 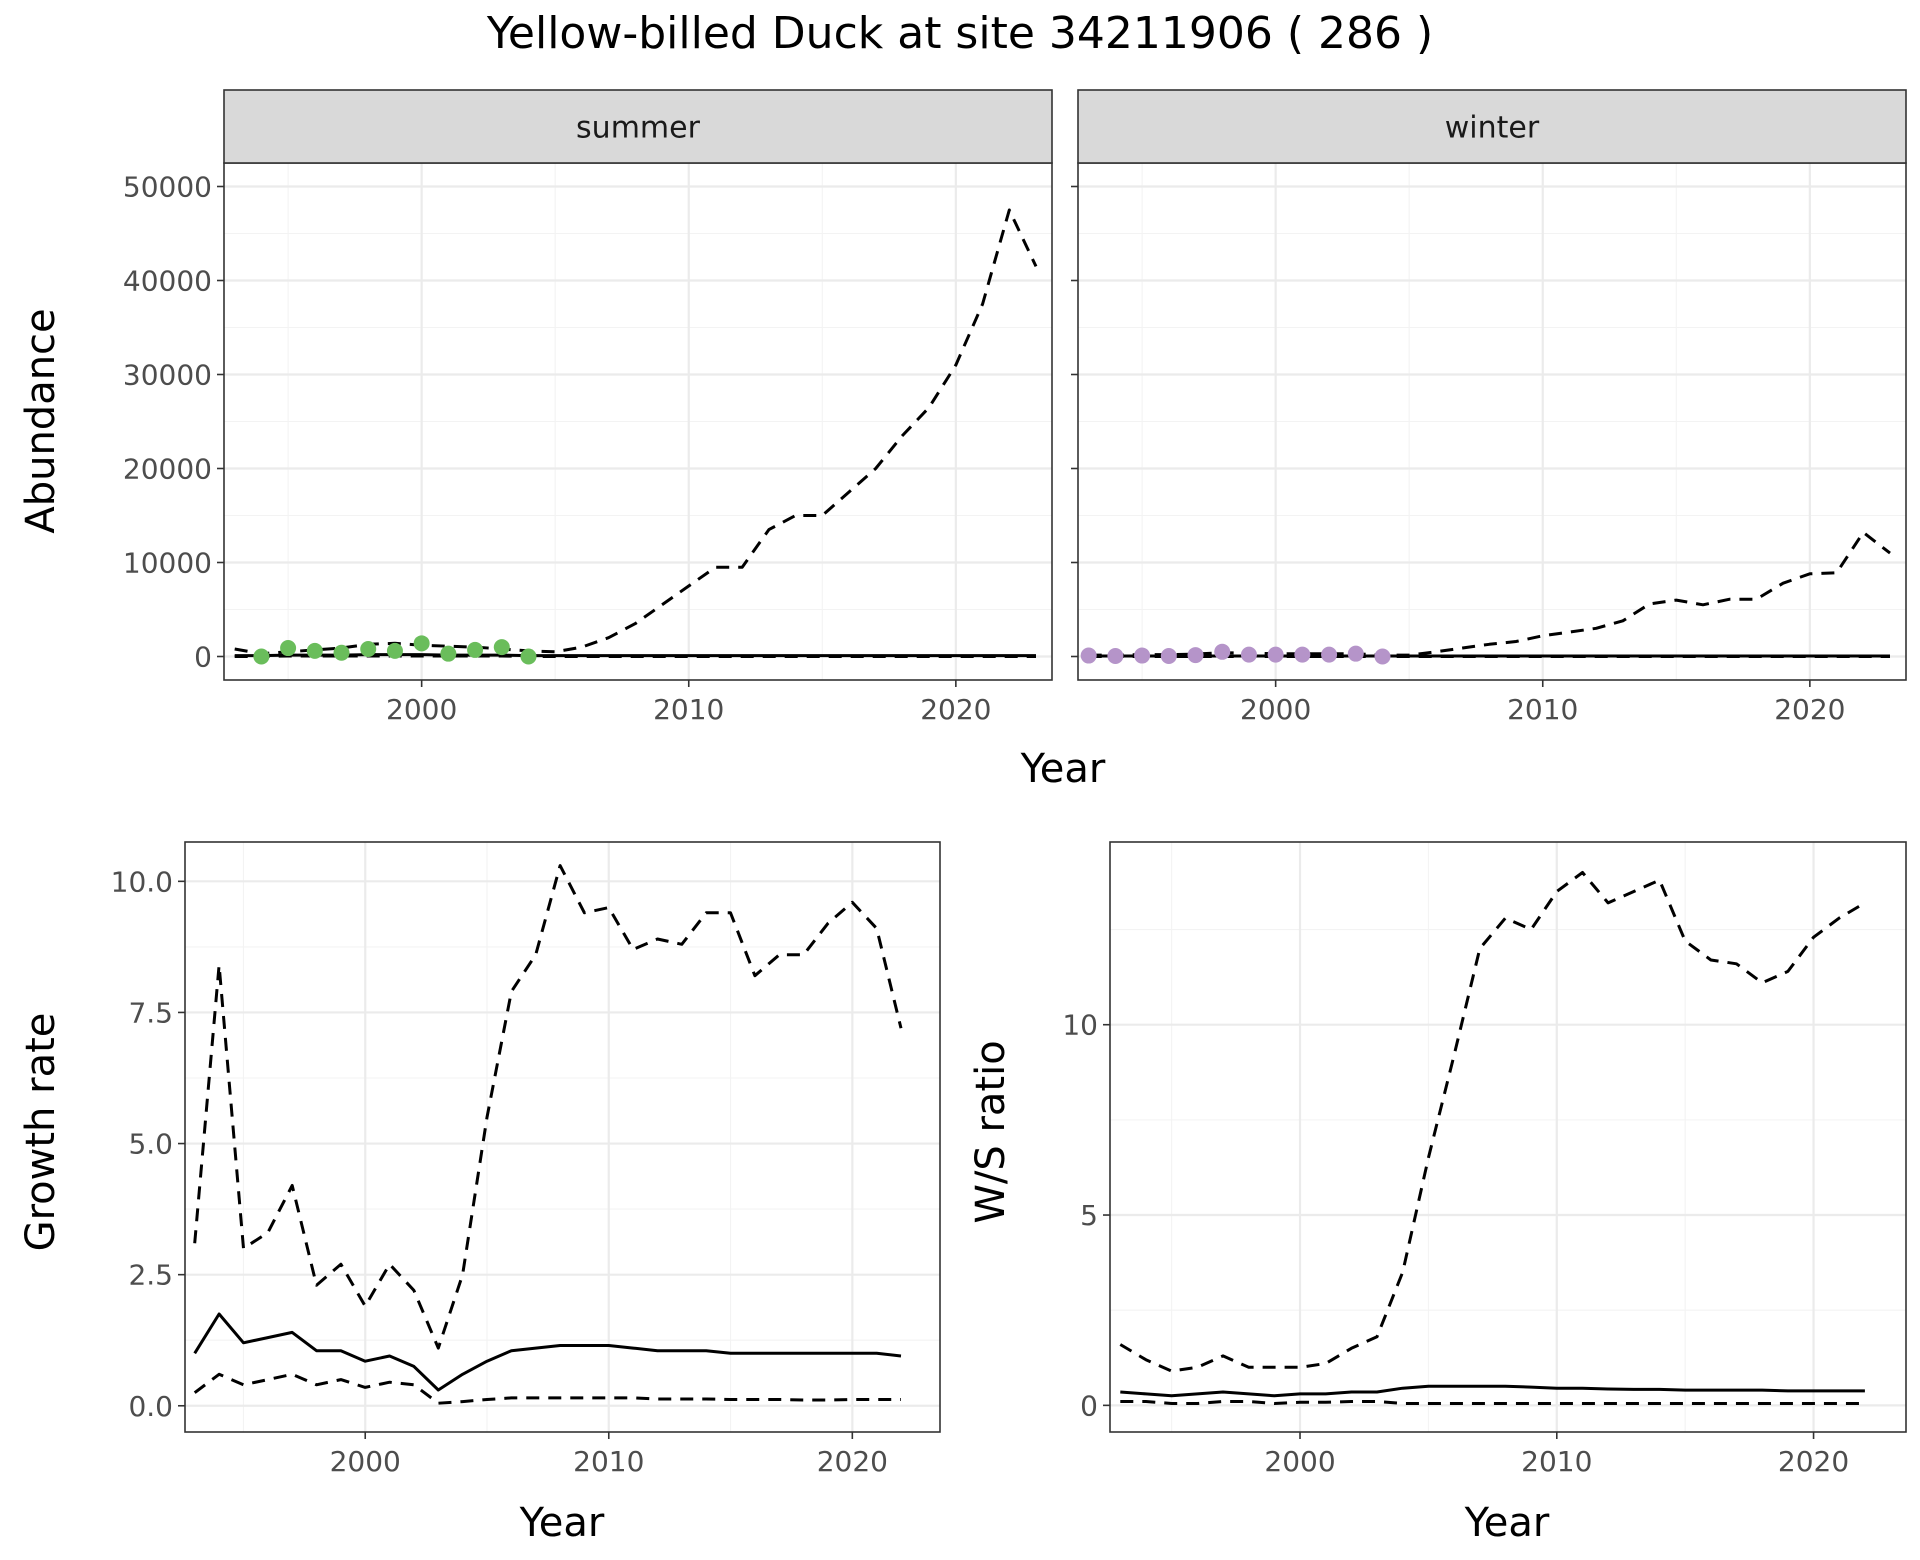 What do you see at coordinates (41, 1132) in the screenshot?
I see `y-axis-title-growth: Growth rate` at bounding box center [41, 1132].